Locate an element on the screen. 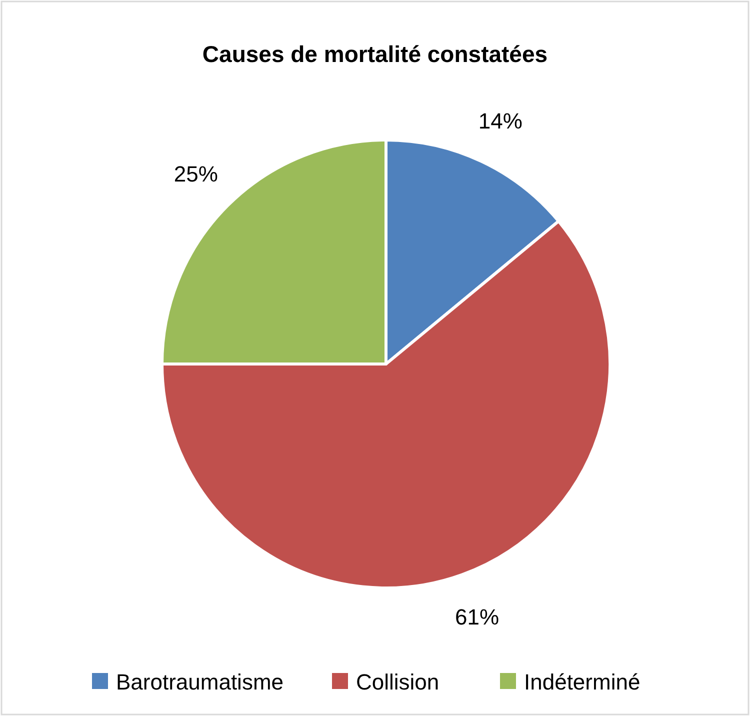  data-label: 25% is located at coordinates (196, 173).